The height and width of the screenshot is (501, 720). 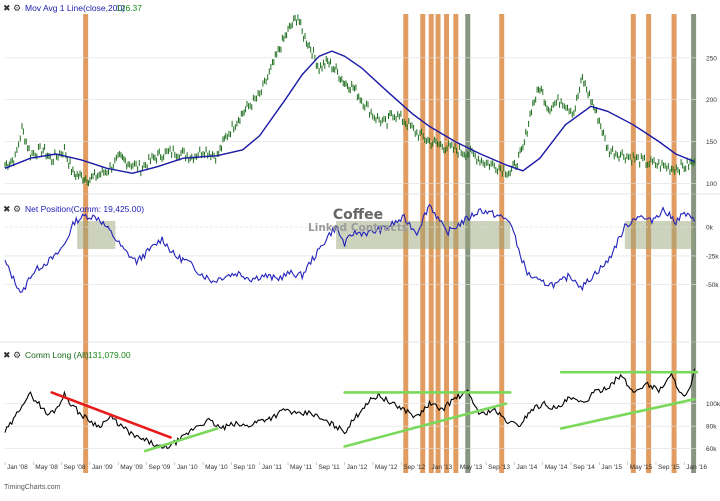 What do you see at coordinates (17, 467) in the screenshot?
I see `x-tick-label: Jan '08` at bounding box center [17, 467].